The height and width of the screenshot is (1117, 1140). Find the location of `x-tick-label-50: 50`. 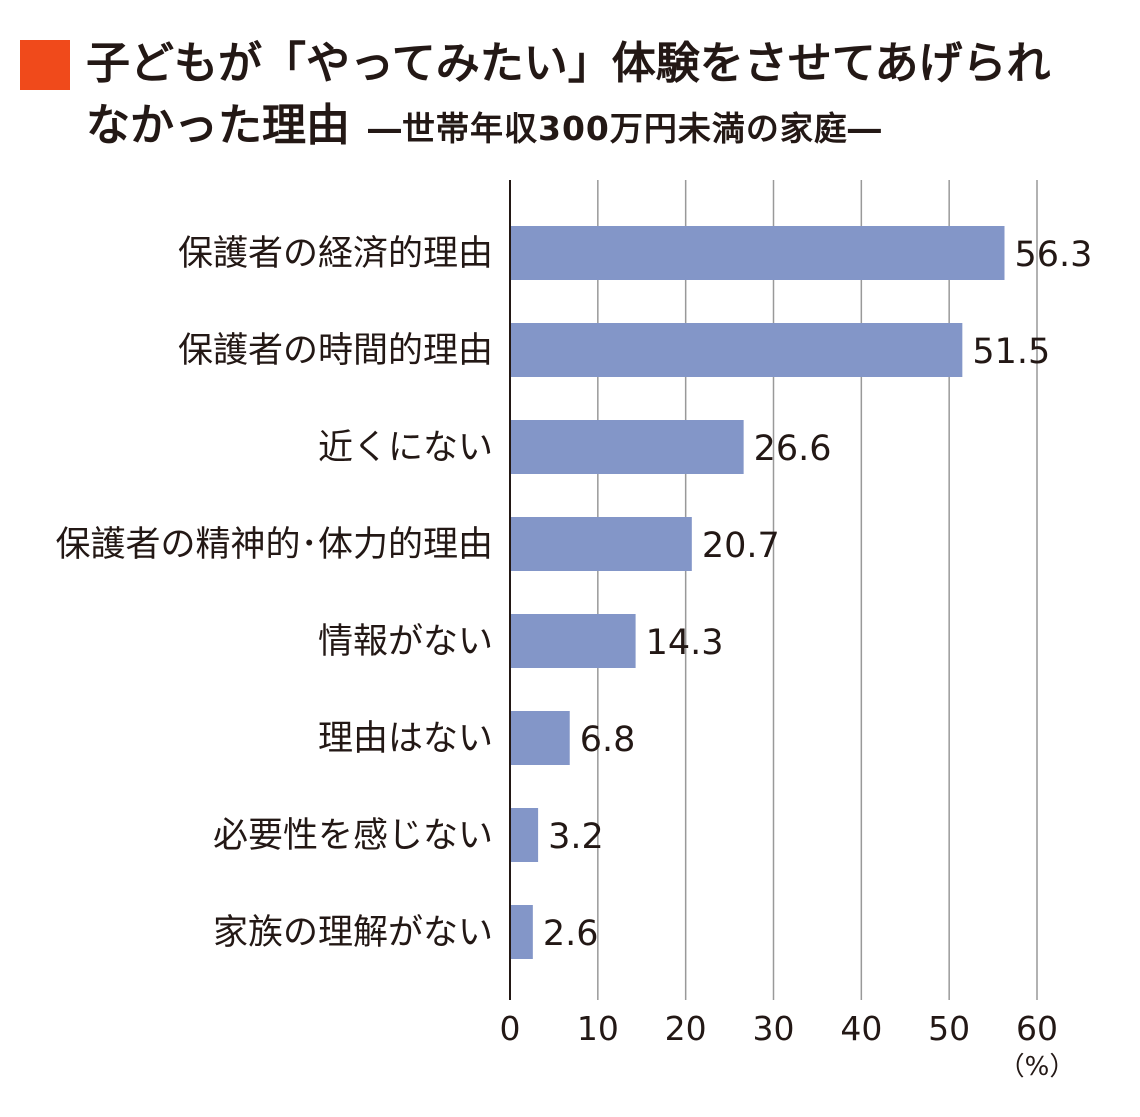

x-tick-label-50: 50 is located at coordinates (949, 1028).